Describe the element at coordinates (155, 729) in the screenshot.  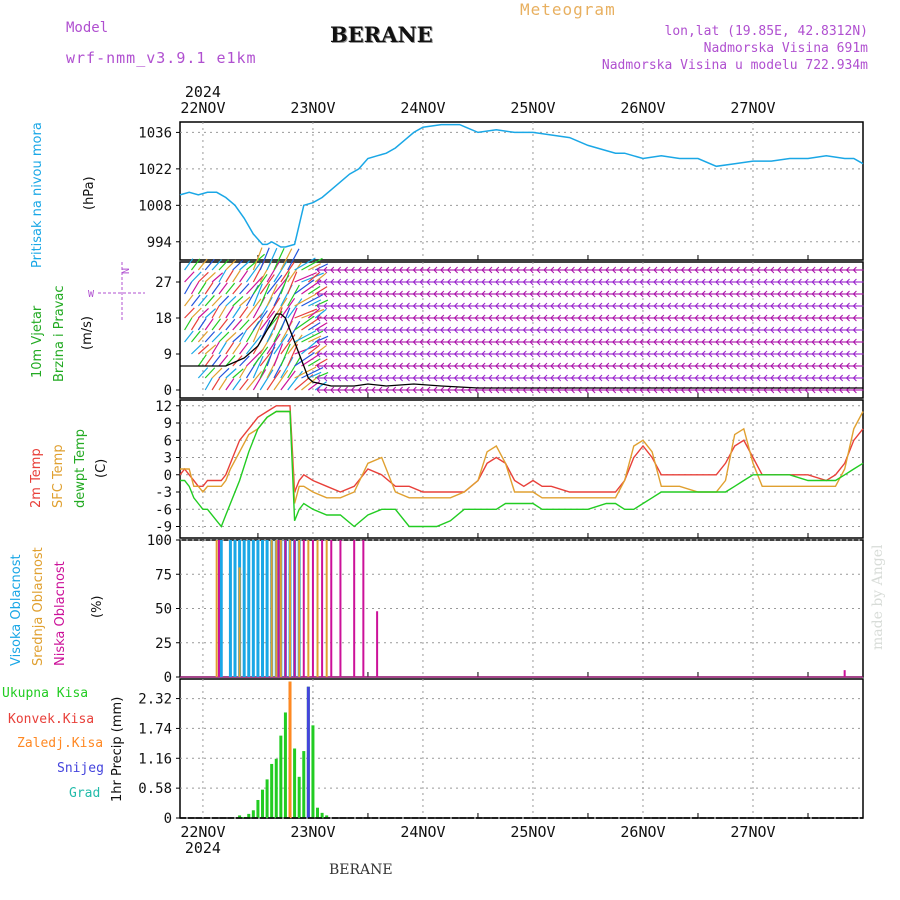
I see `precip-ytick-label: 1.74` at that location.